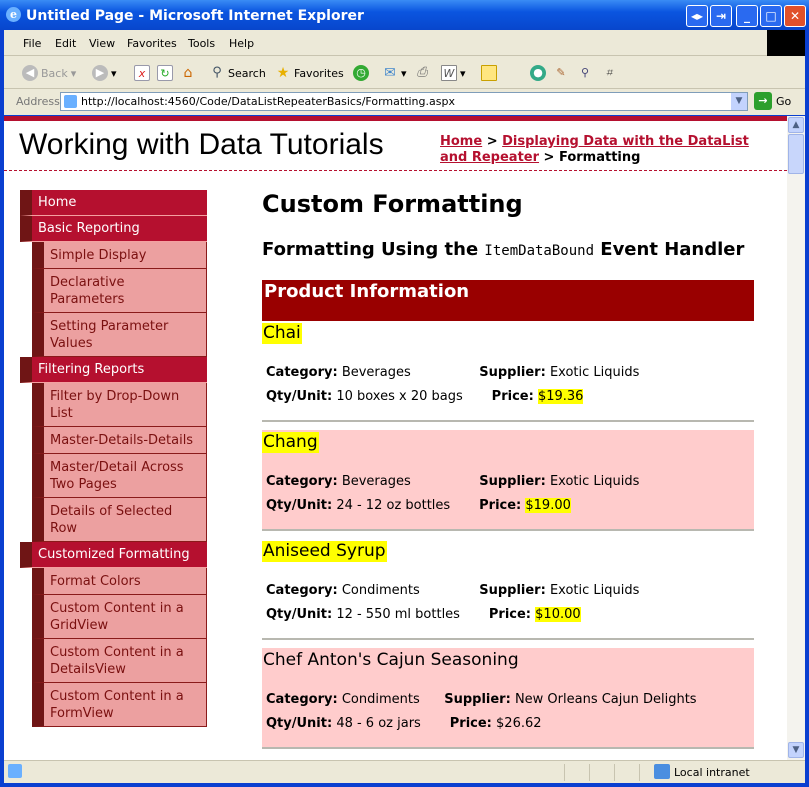 This screenshot has width=809, height=787. What do you see at coordinates (119, 440) in the screenshot?
I see `sidebar-item: Master-Details-Details` at bounding box center [119, 440].